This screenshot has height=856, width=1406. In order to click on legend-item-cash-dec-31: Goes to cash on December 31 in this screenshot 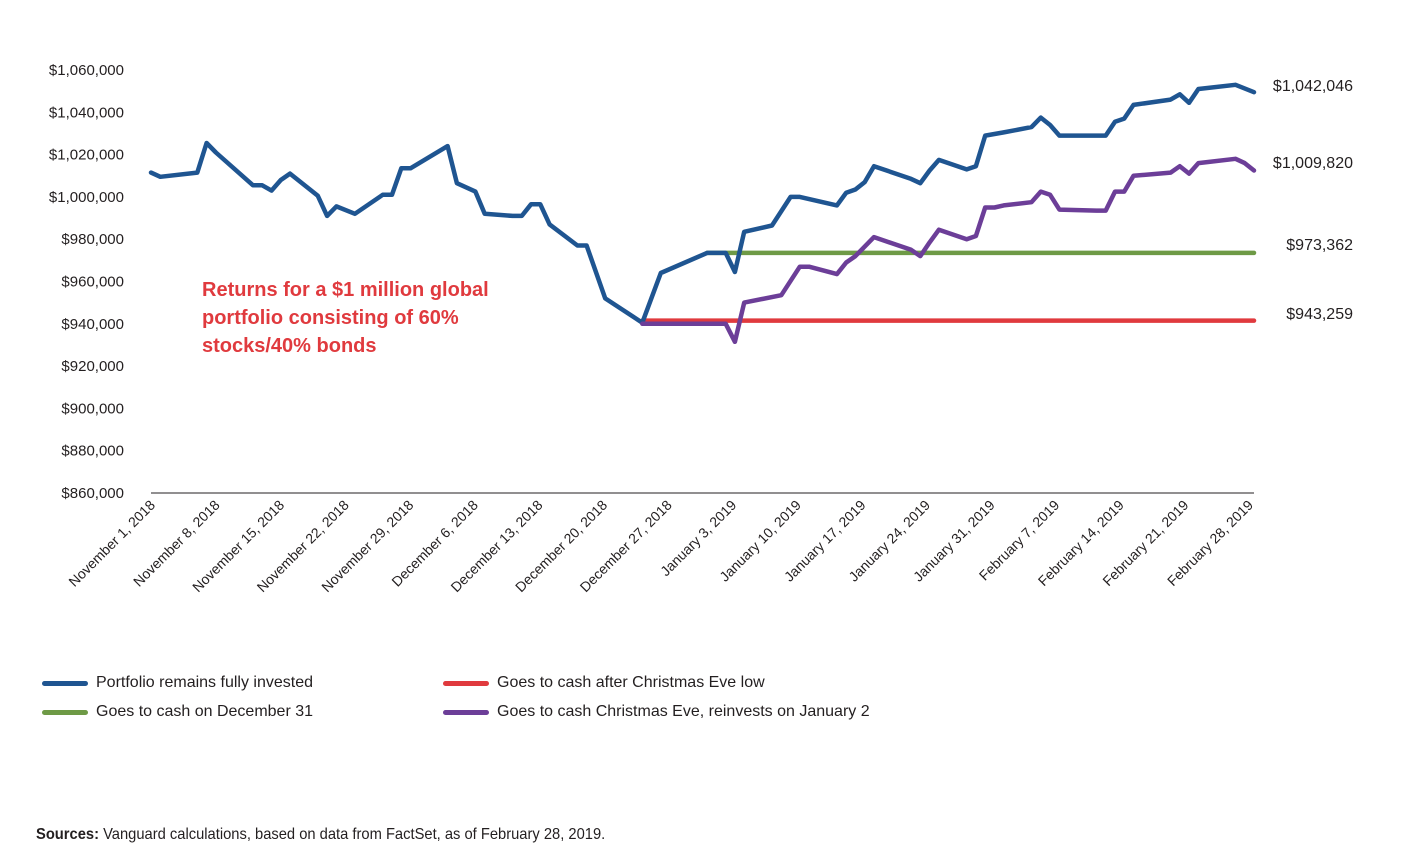, I will do `click(177, 712)`.